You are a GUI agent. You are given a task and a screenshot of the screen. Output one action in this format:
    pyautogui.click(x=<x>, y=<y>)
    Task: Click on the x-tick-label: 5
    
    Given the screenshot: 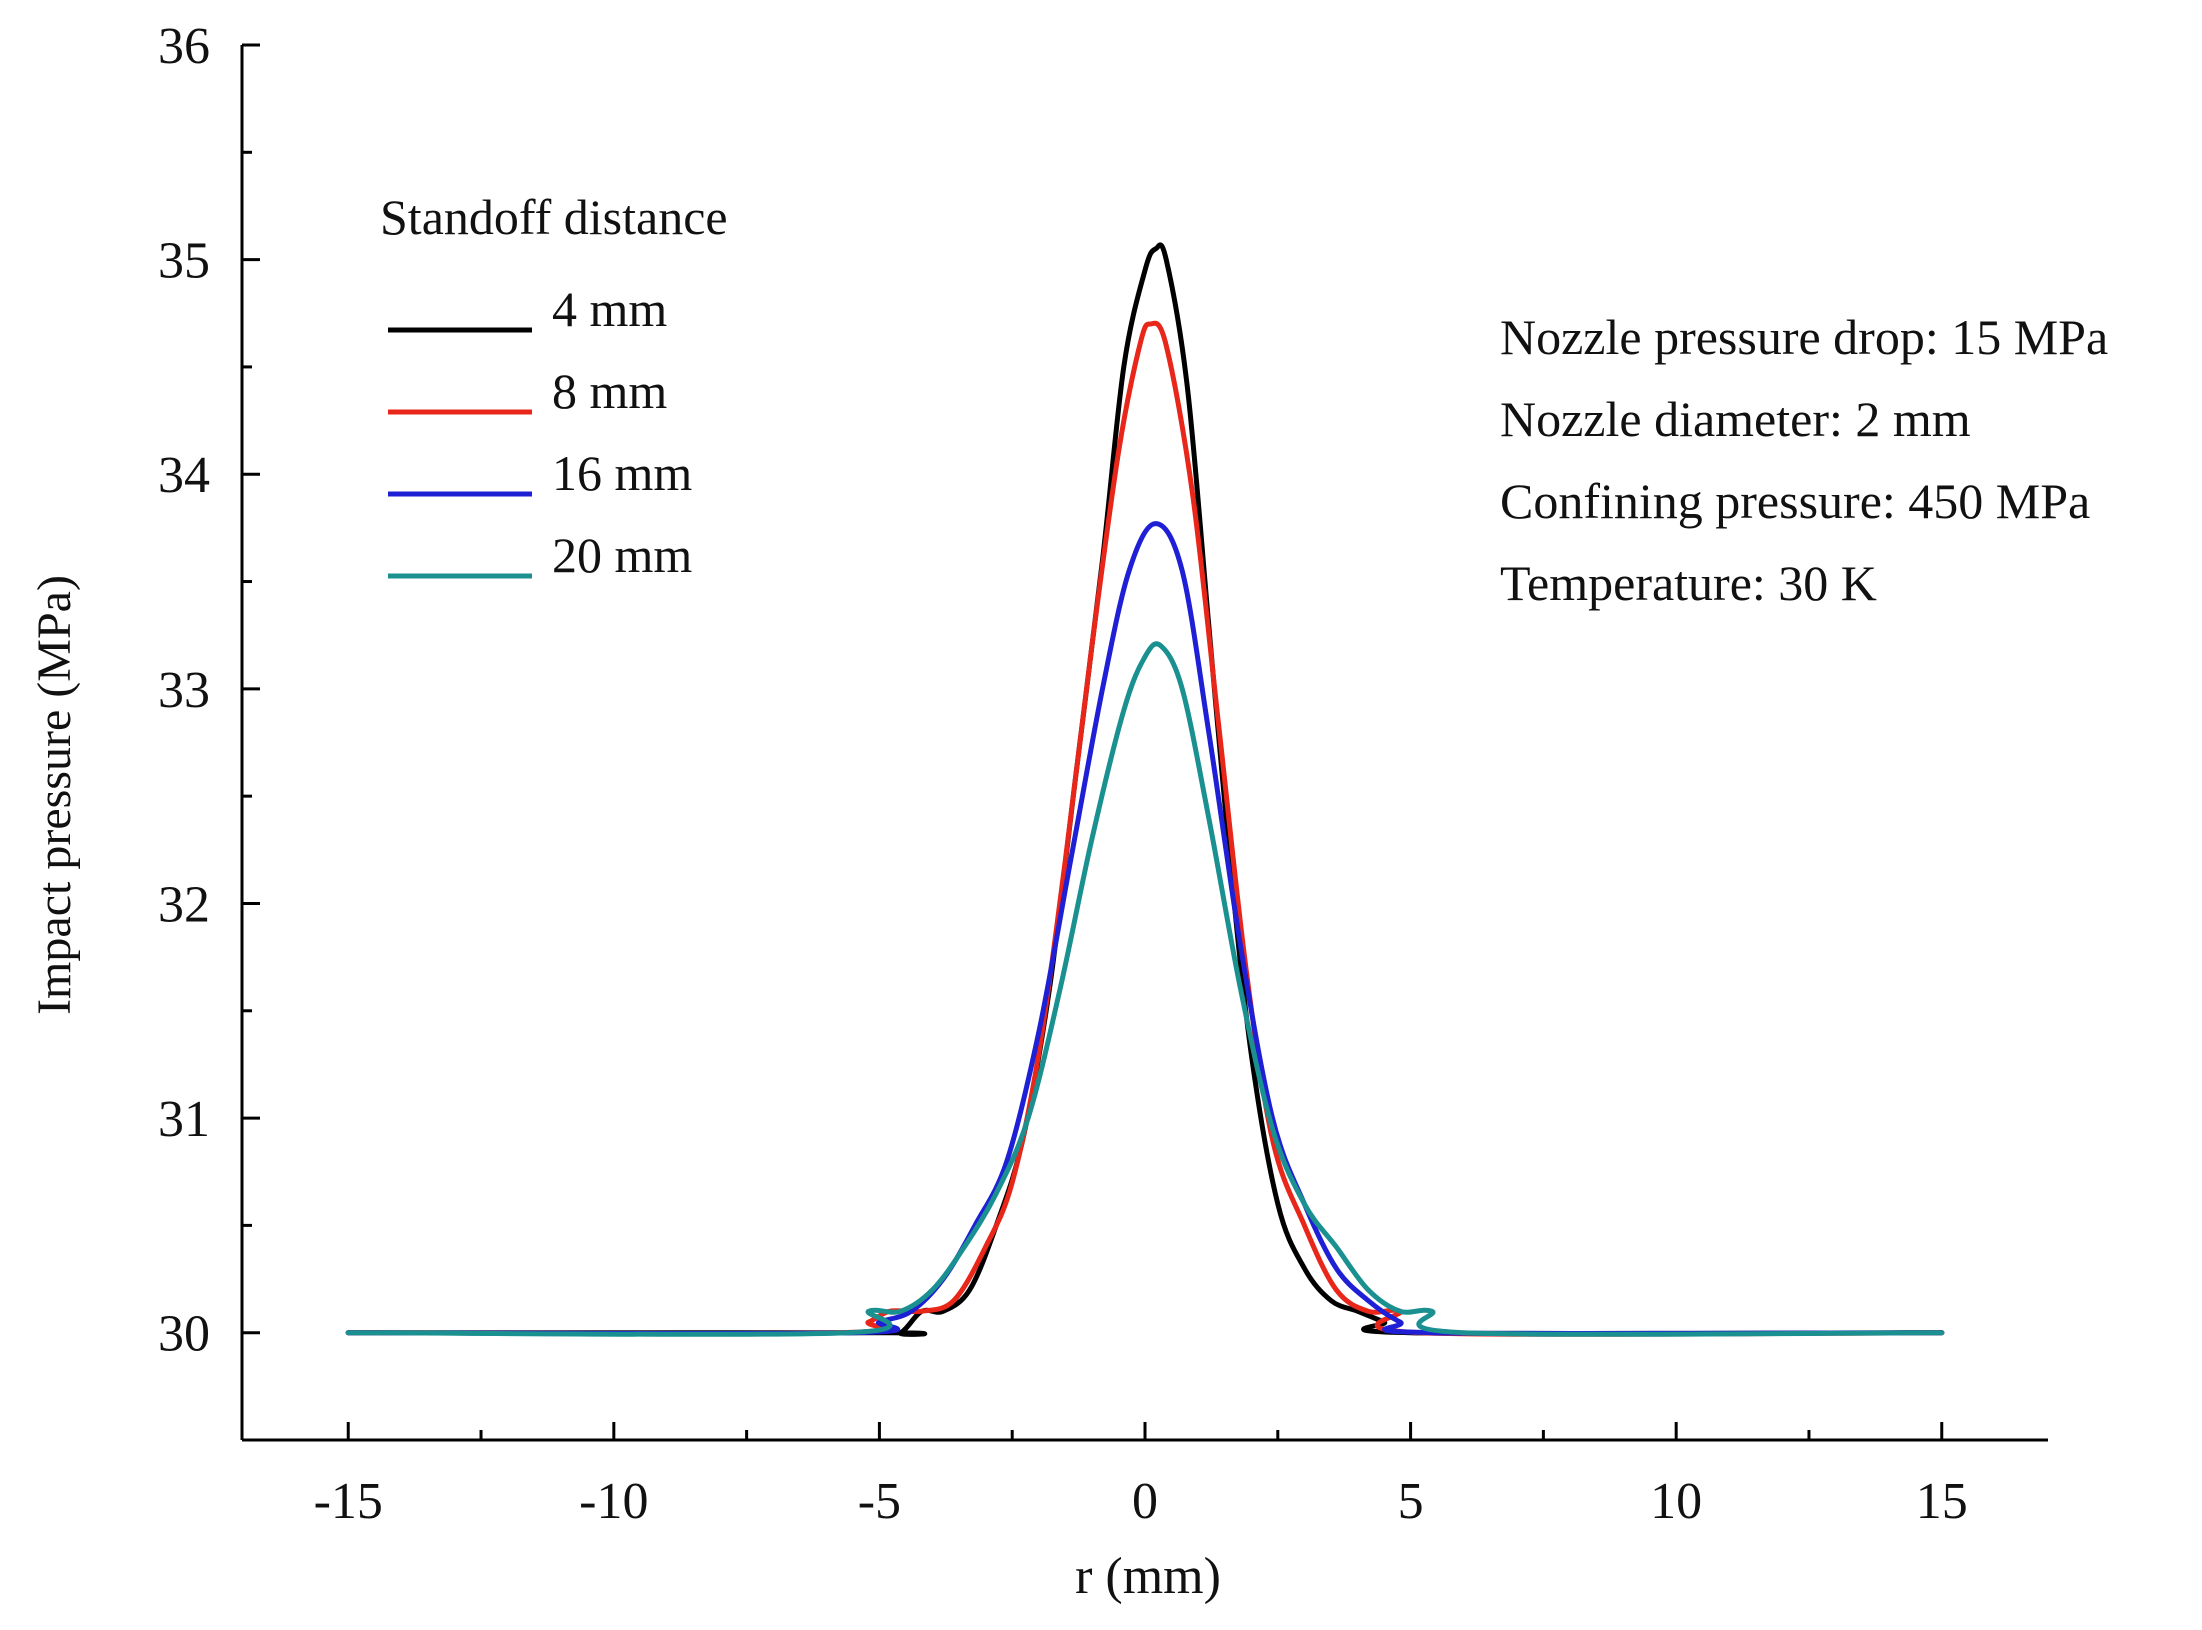 What is the action you would take?
    pyautogui.click(x=1411, y=1501)
    